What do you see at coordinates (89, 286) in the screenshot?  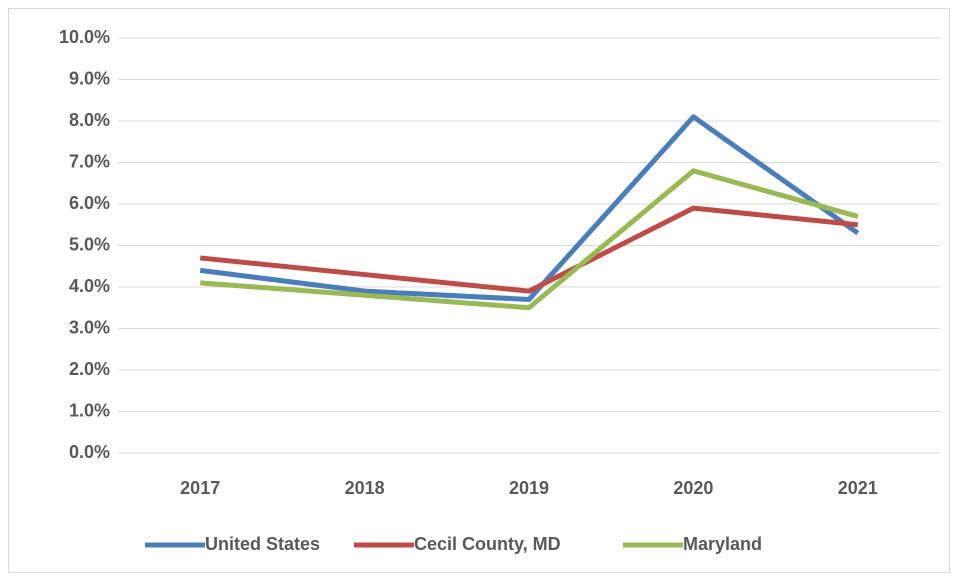 I see `y-tick-label: 4.0%` at bounding box center [89, 286].